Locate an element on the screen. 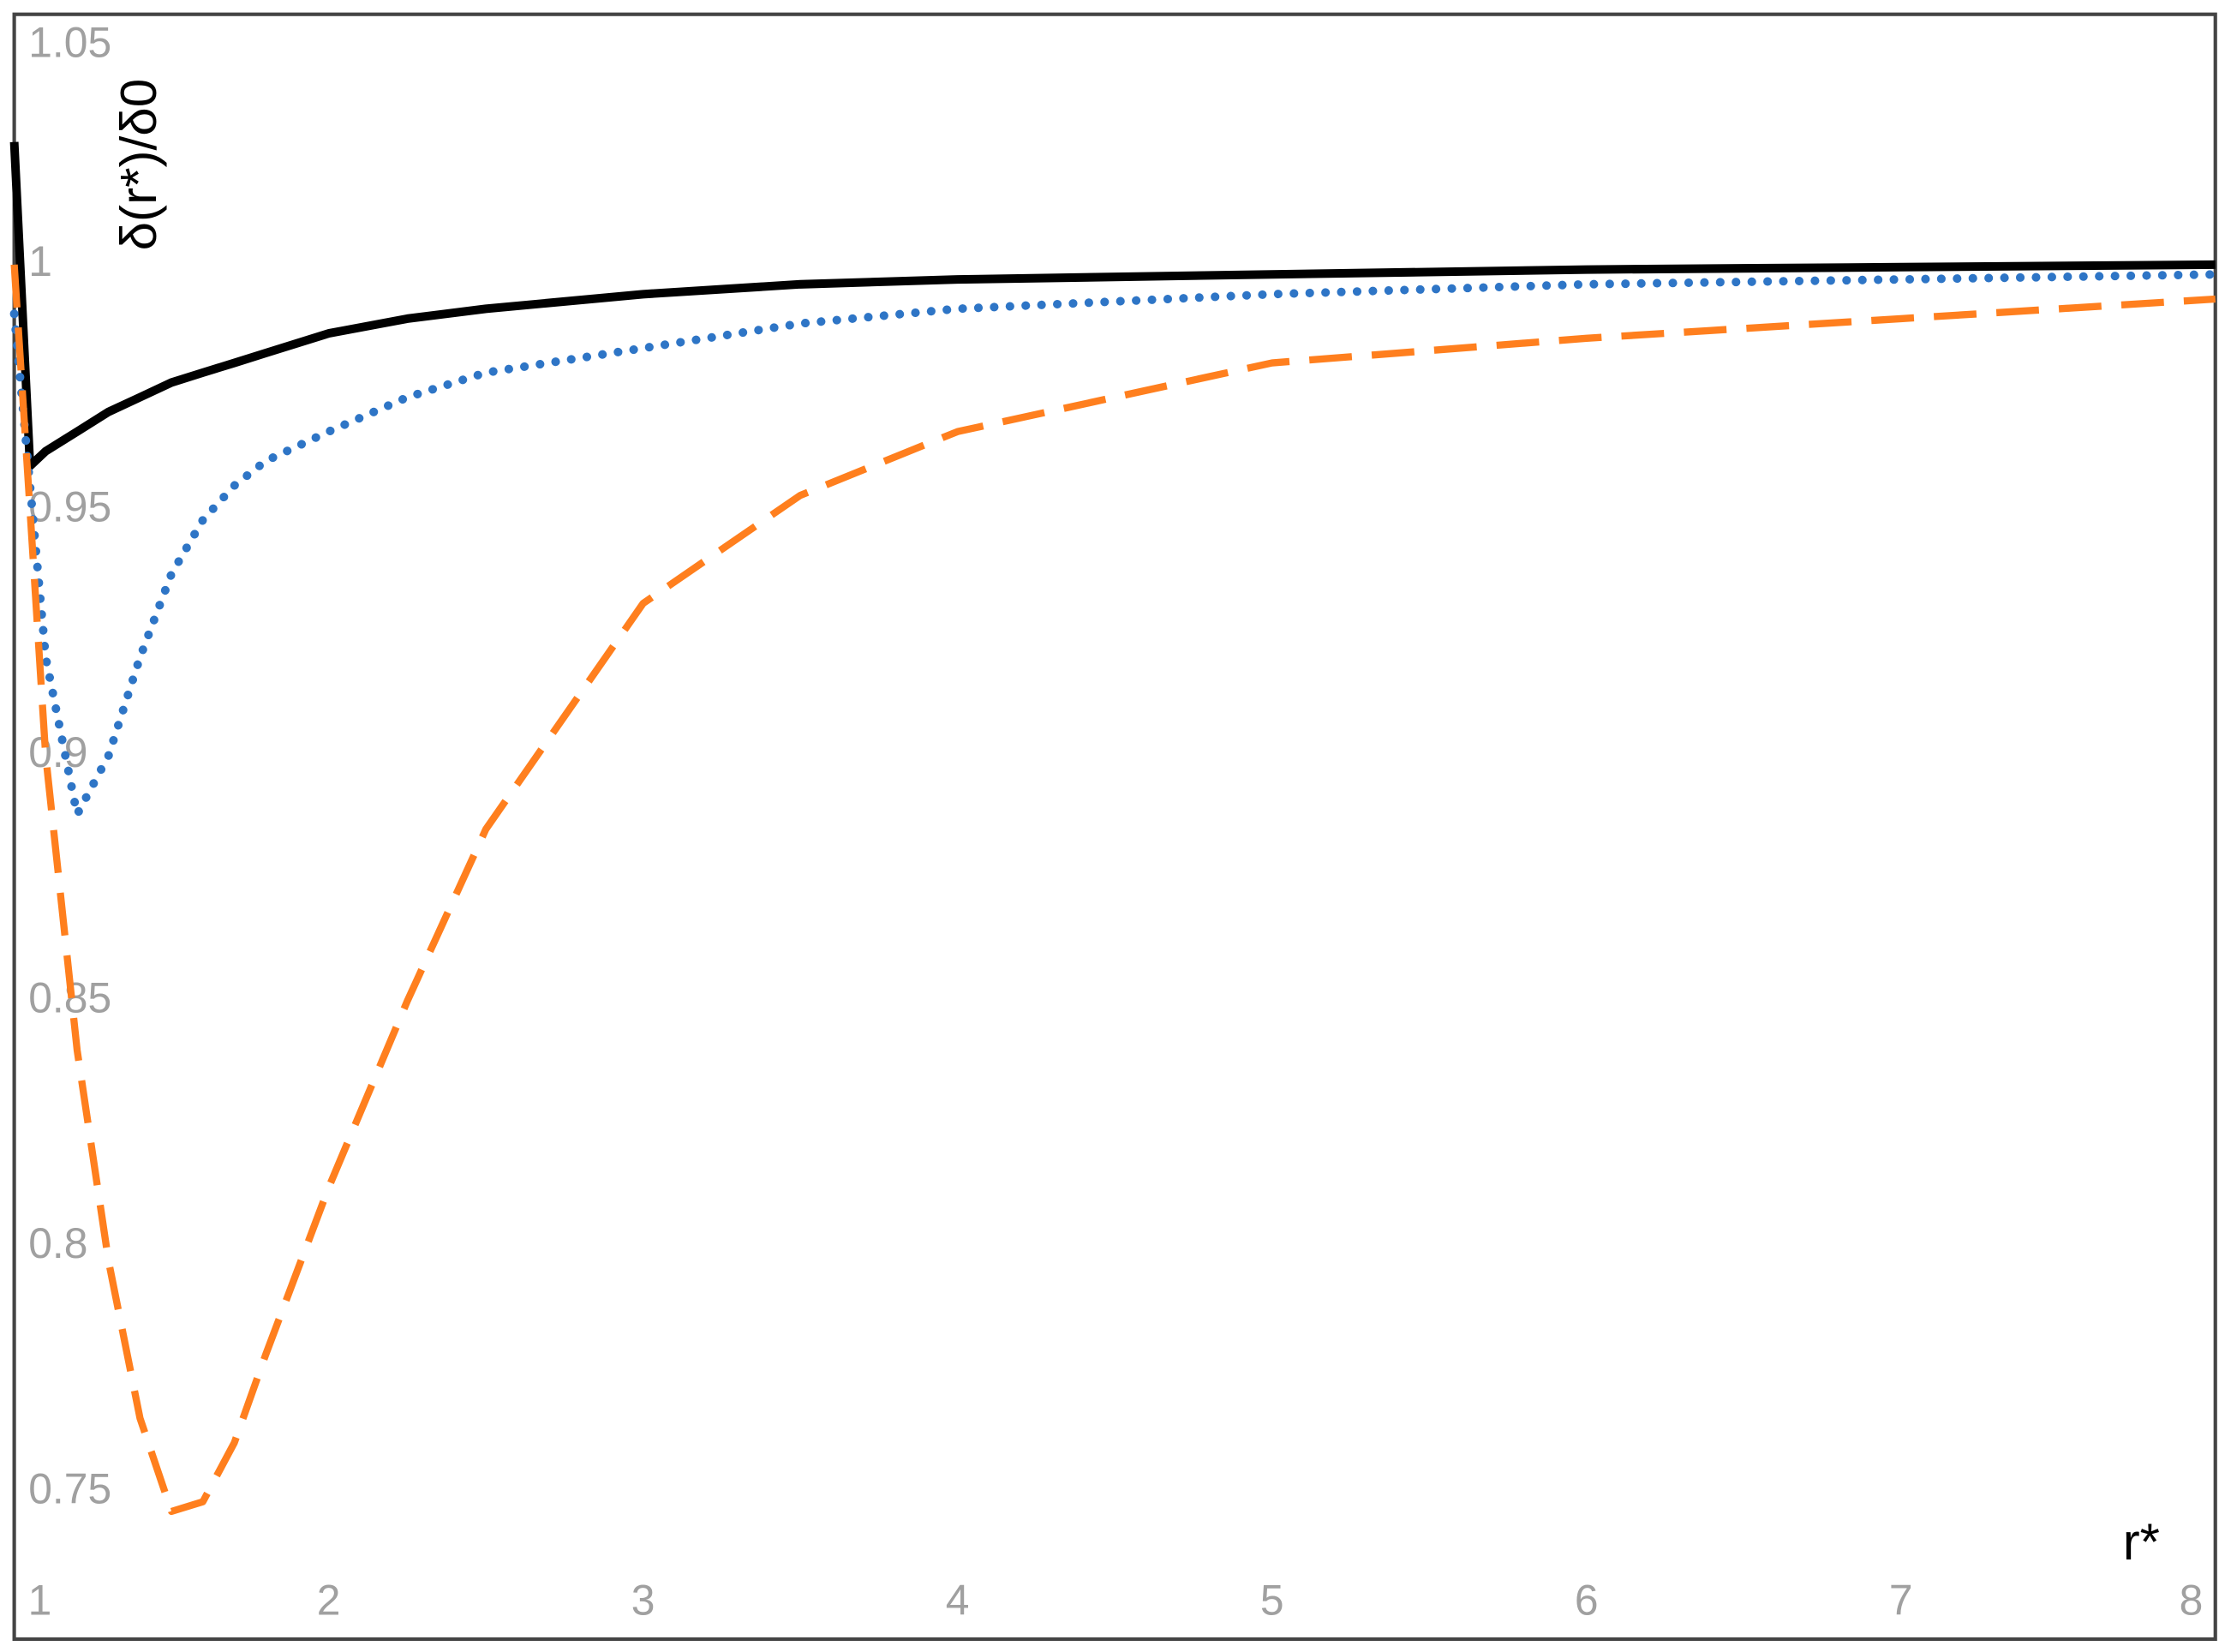  x-tick-label: 3 is located at coordinates (643, 1600).